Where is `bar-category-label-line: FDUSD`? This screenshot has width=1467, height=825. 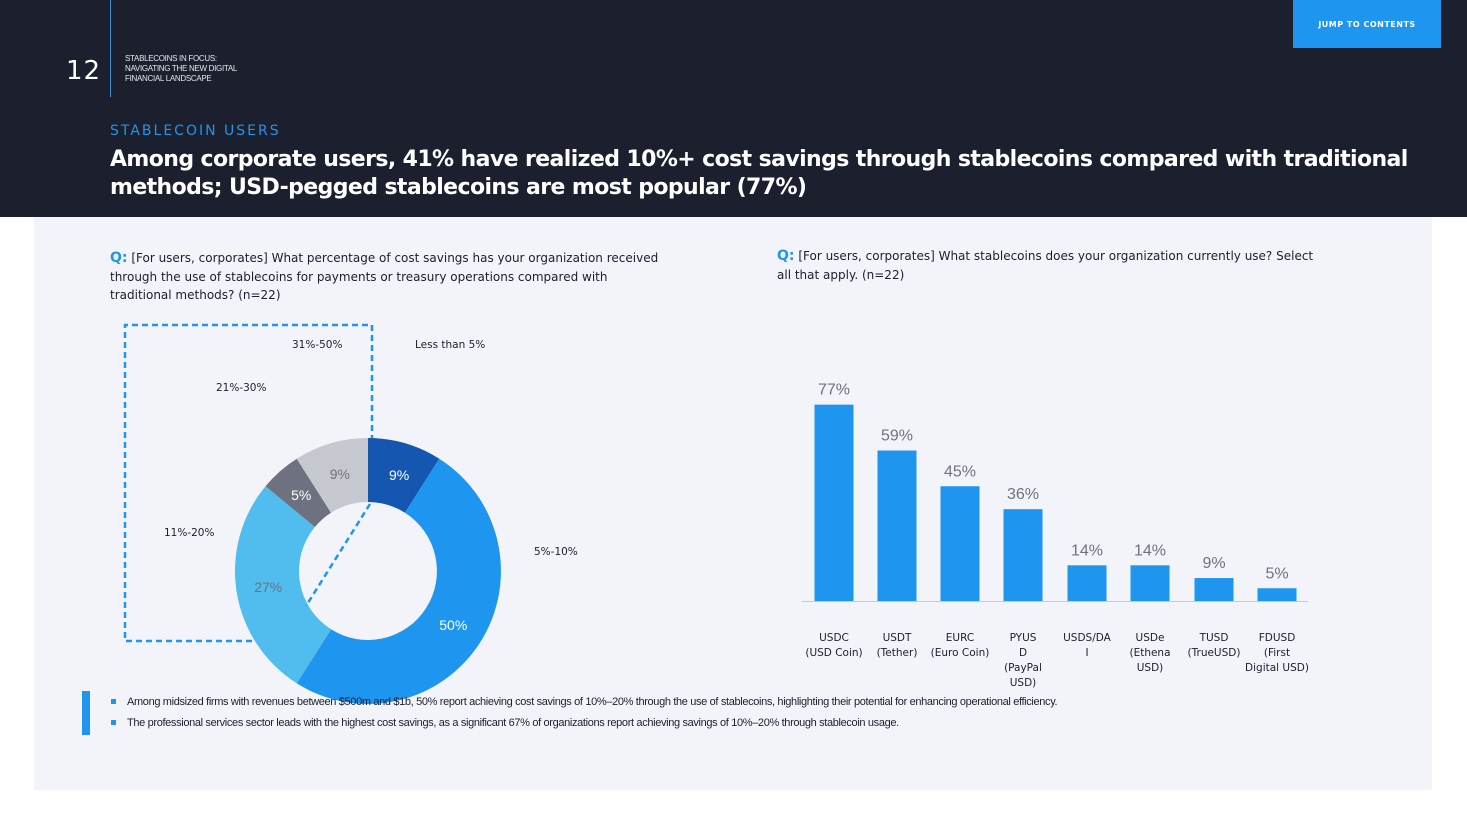
bar-category-label-line: FDUSD is located at coordinates (1277, 638).